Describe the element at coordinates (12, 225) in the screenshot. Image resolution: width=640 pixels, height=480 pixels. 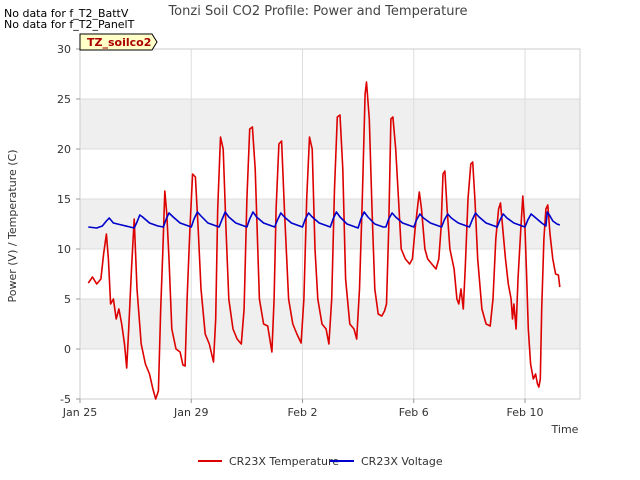
I see `y-axis-label: Power (V) / Temperature (C)` at that location.